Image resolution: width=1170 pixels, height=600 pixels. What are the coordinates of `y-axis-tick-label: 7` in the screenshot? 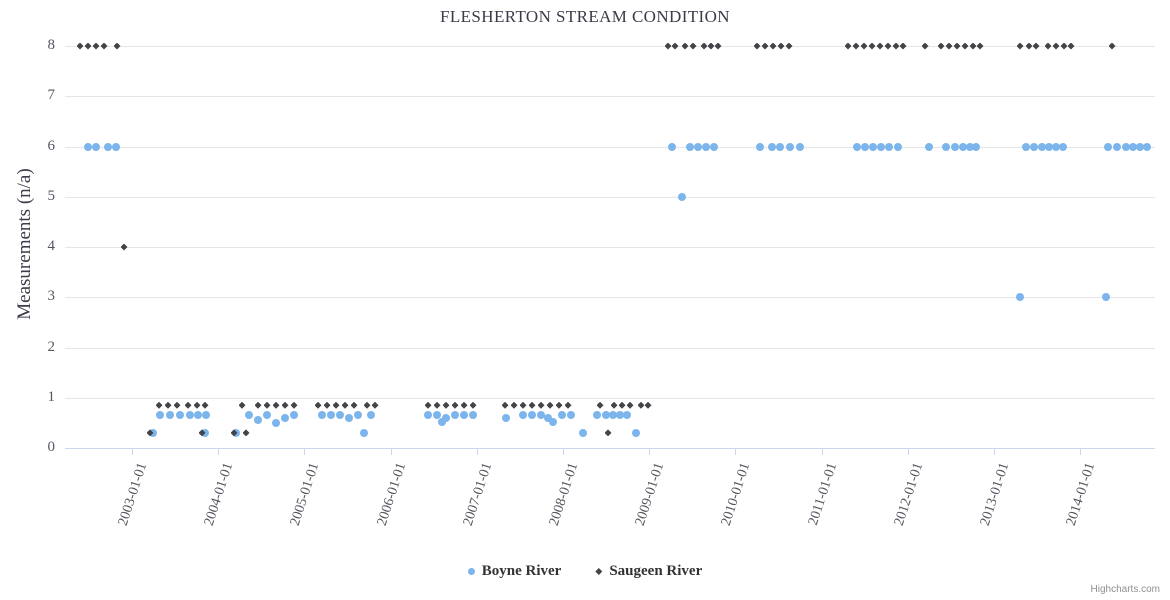 It's located at (51, 95).